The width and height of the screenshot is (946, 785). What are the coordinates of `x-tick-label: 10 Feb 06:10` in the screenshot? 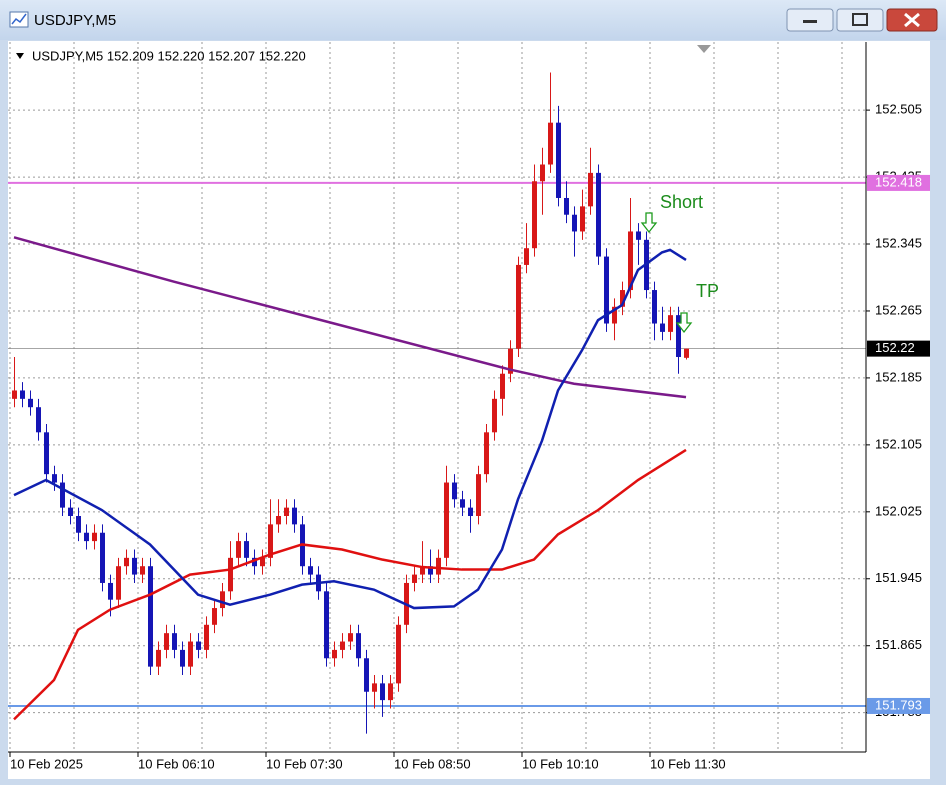 It's located at (176, 763).